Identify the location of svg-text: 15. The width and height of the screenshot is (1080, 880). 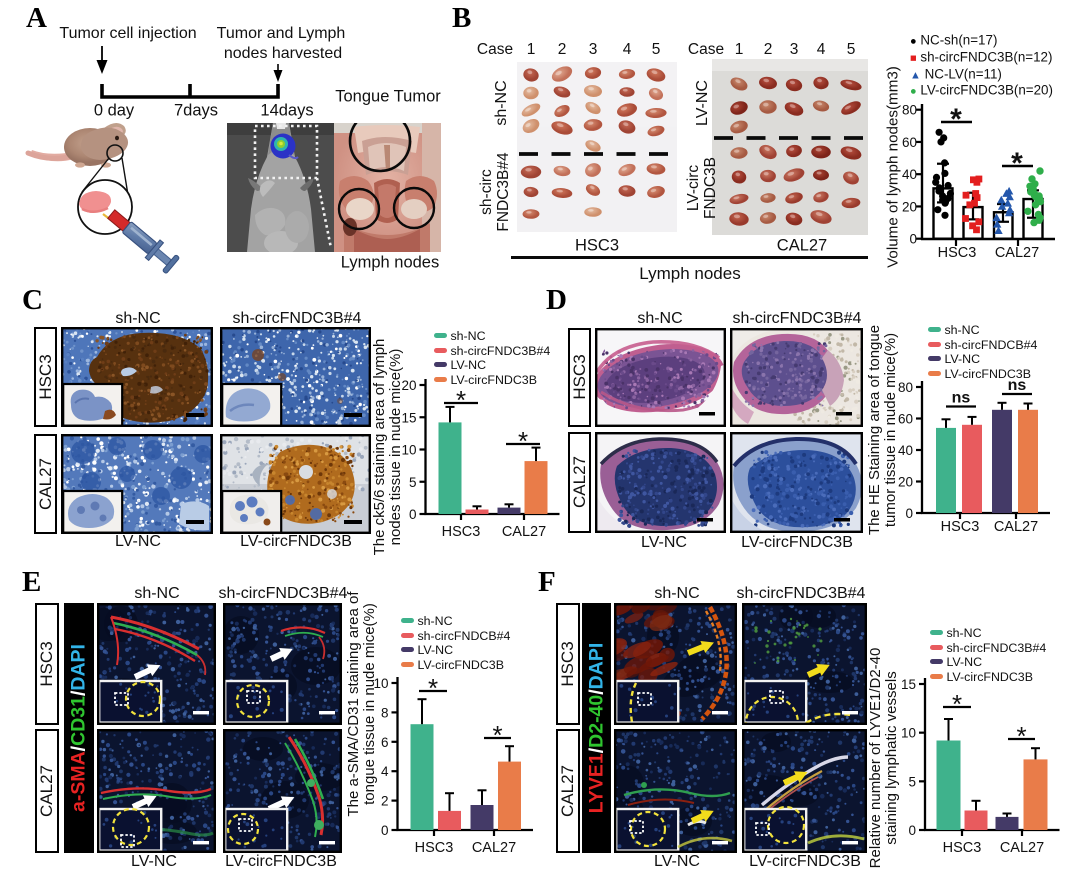
(408, 417).